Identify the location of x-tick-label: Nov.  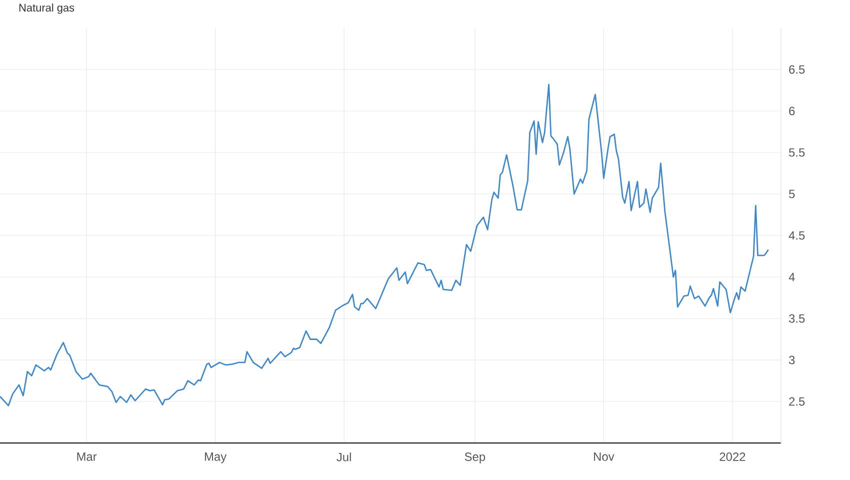
(604, 456).